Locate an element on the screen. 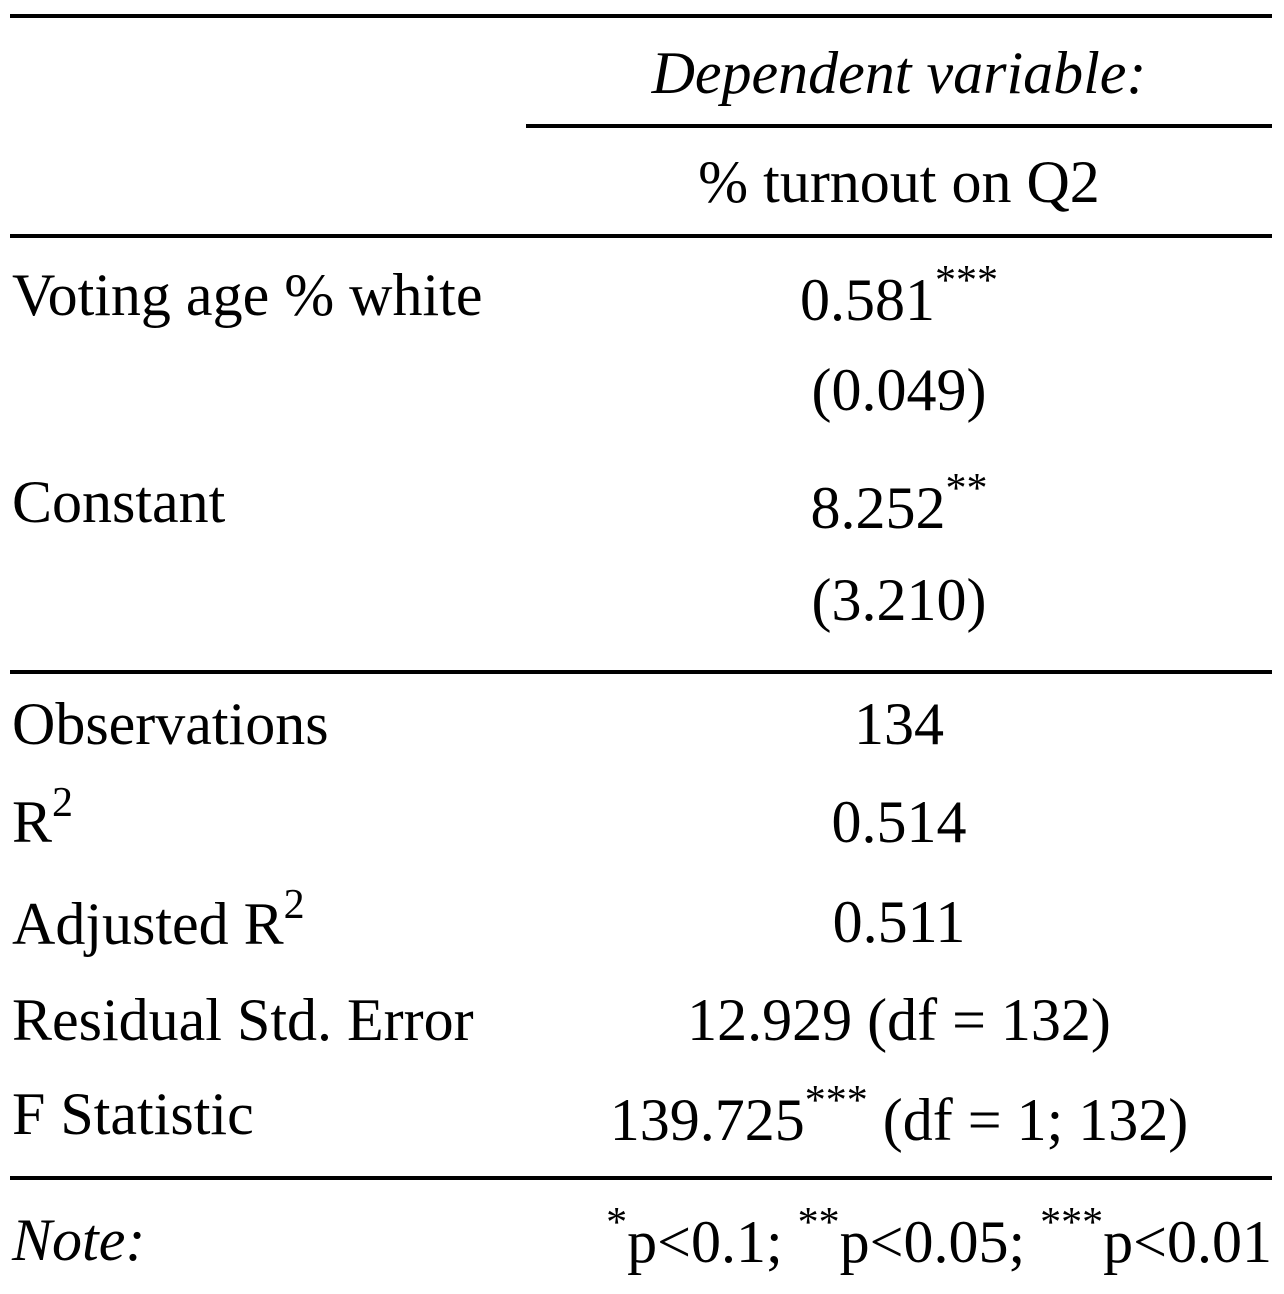  header-bottom-rule is located at coordinates (641, 236).